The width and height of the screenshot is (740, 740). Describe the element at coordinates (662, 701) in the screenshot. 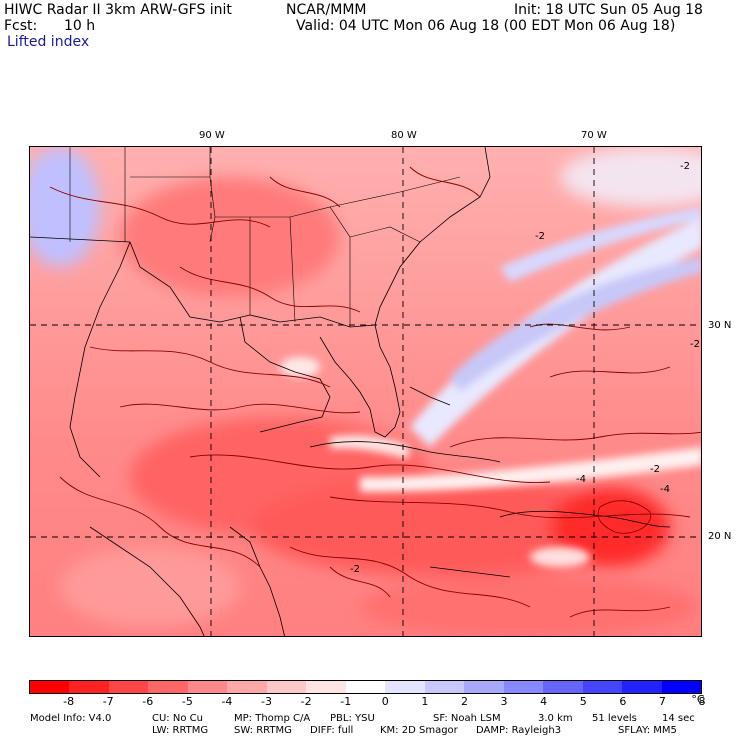

I see `colorbar-label: 7` at that location.